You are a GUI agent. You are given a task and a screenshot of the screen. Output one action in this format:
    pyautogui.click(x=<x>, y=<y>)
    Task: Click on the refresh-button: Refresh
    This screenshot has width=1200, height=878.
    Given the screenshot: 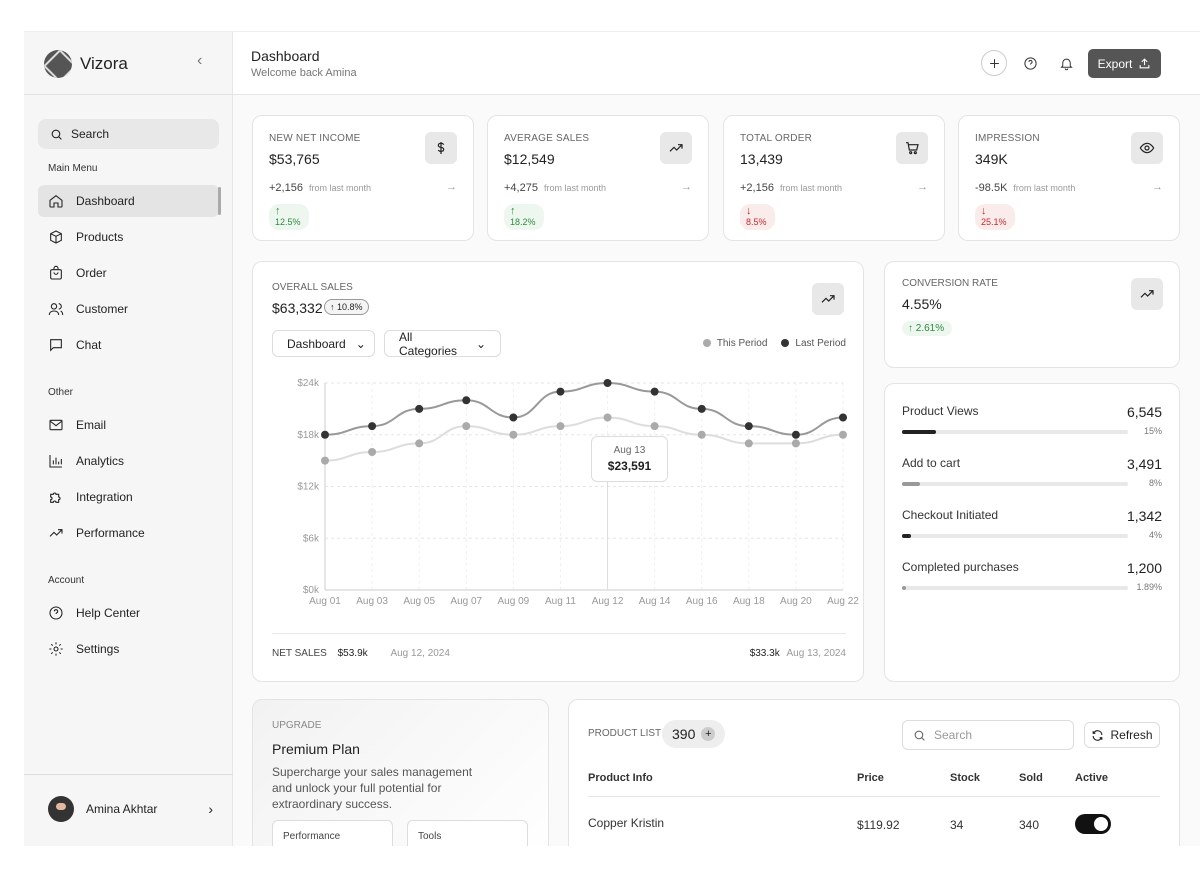 What is the action you would take?
    pyautogui.click(x=1122, y=735)
    